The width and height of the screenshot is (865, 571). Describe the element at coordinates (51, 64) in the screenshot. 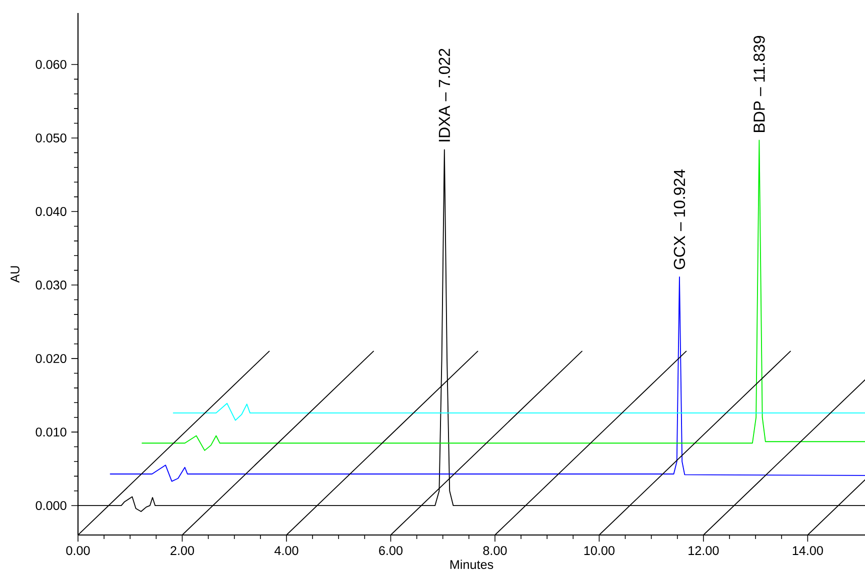

I see `y-tick-label: 0.060` at that location.